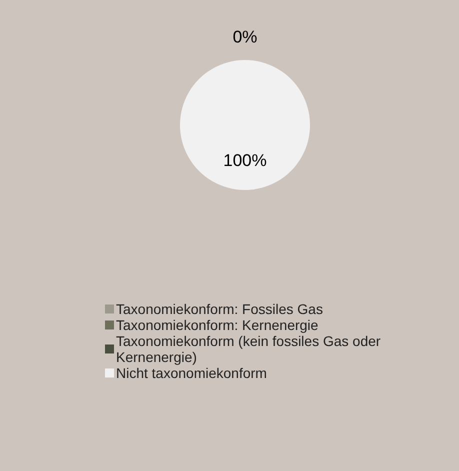 This screenshot has width=459, height=471. Describe the element at coordinates (191, 373) in the screenshot. I see `legend-label: Nicht taxonomiekonform` at that location.